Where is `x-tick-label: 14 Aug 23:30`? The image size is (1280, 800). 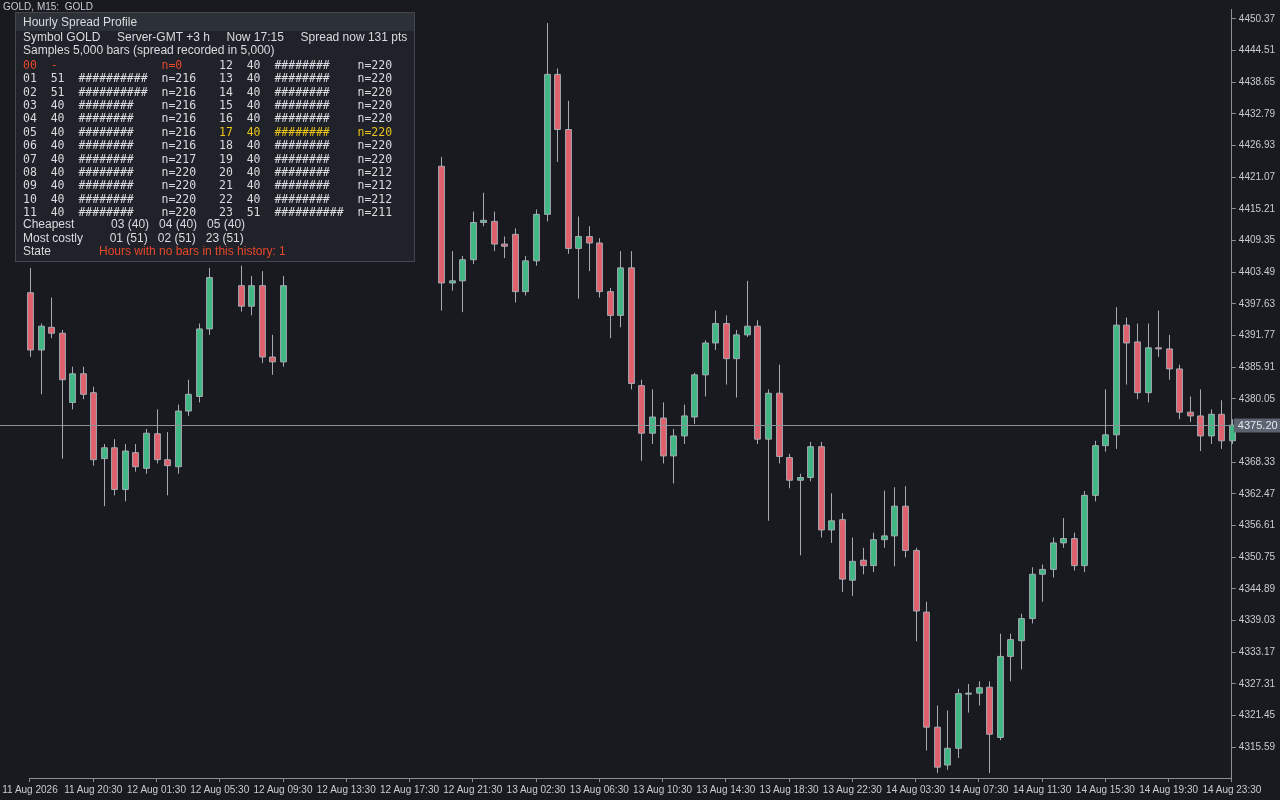 x-tick-label: 14 Aug 23:30 is located at coordinates (1232, 789).